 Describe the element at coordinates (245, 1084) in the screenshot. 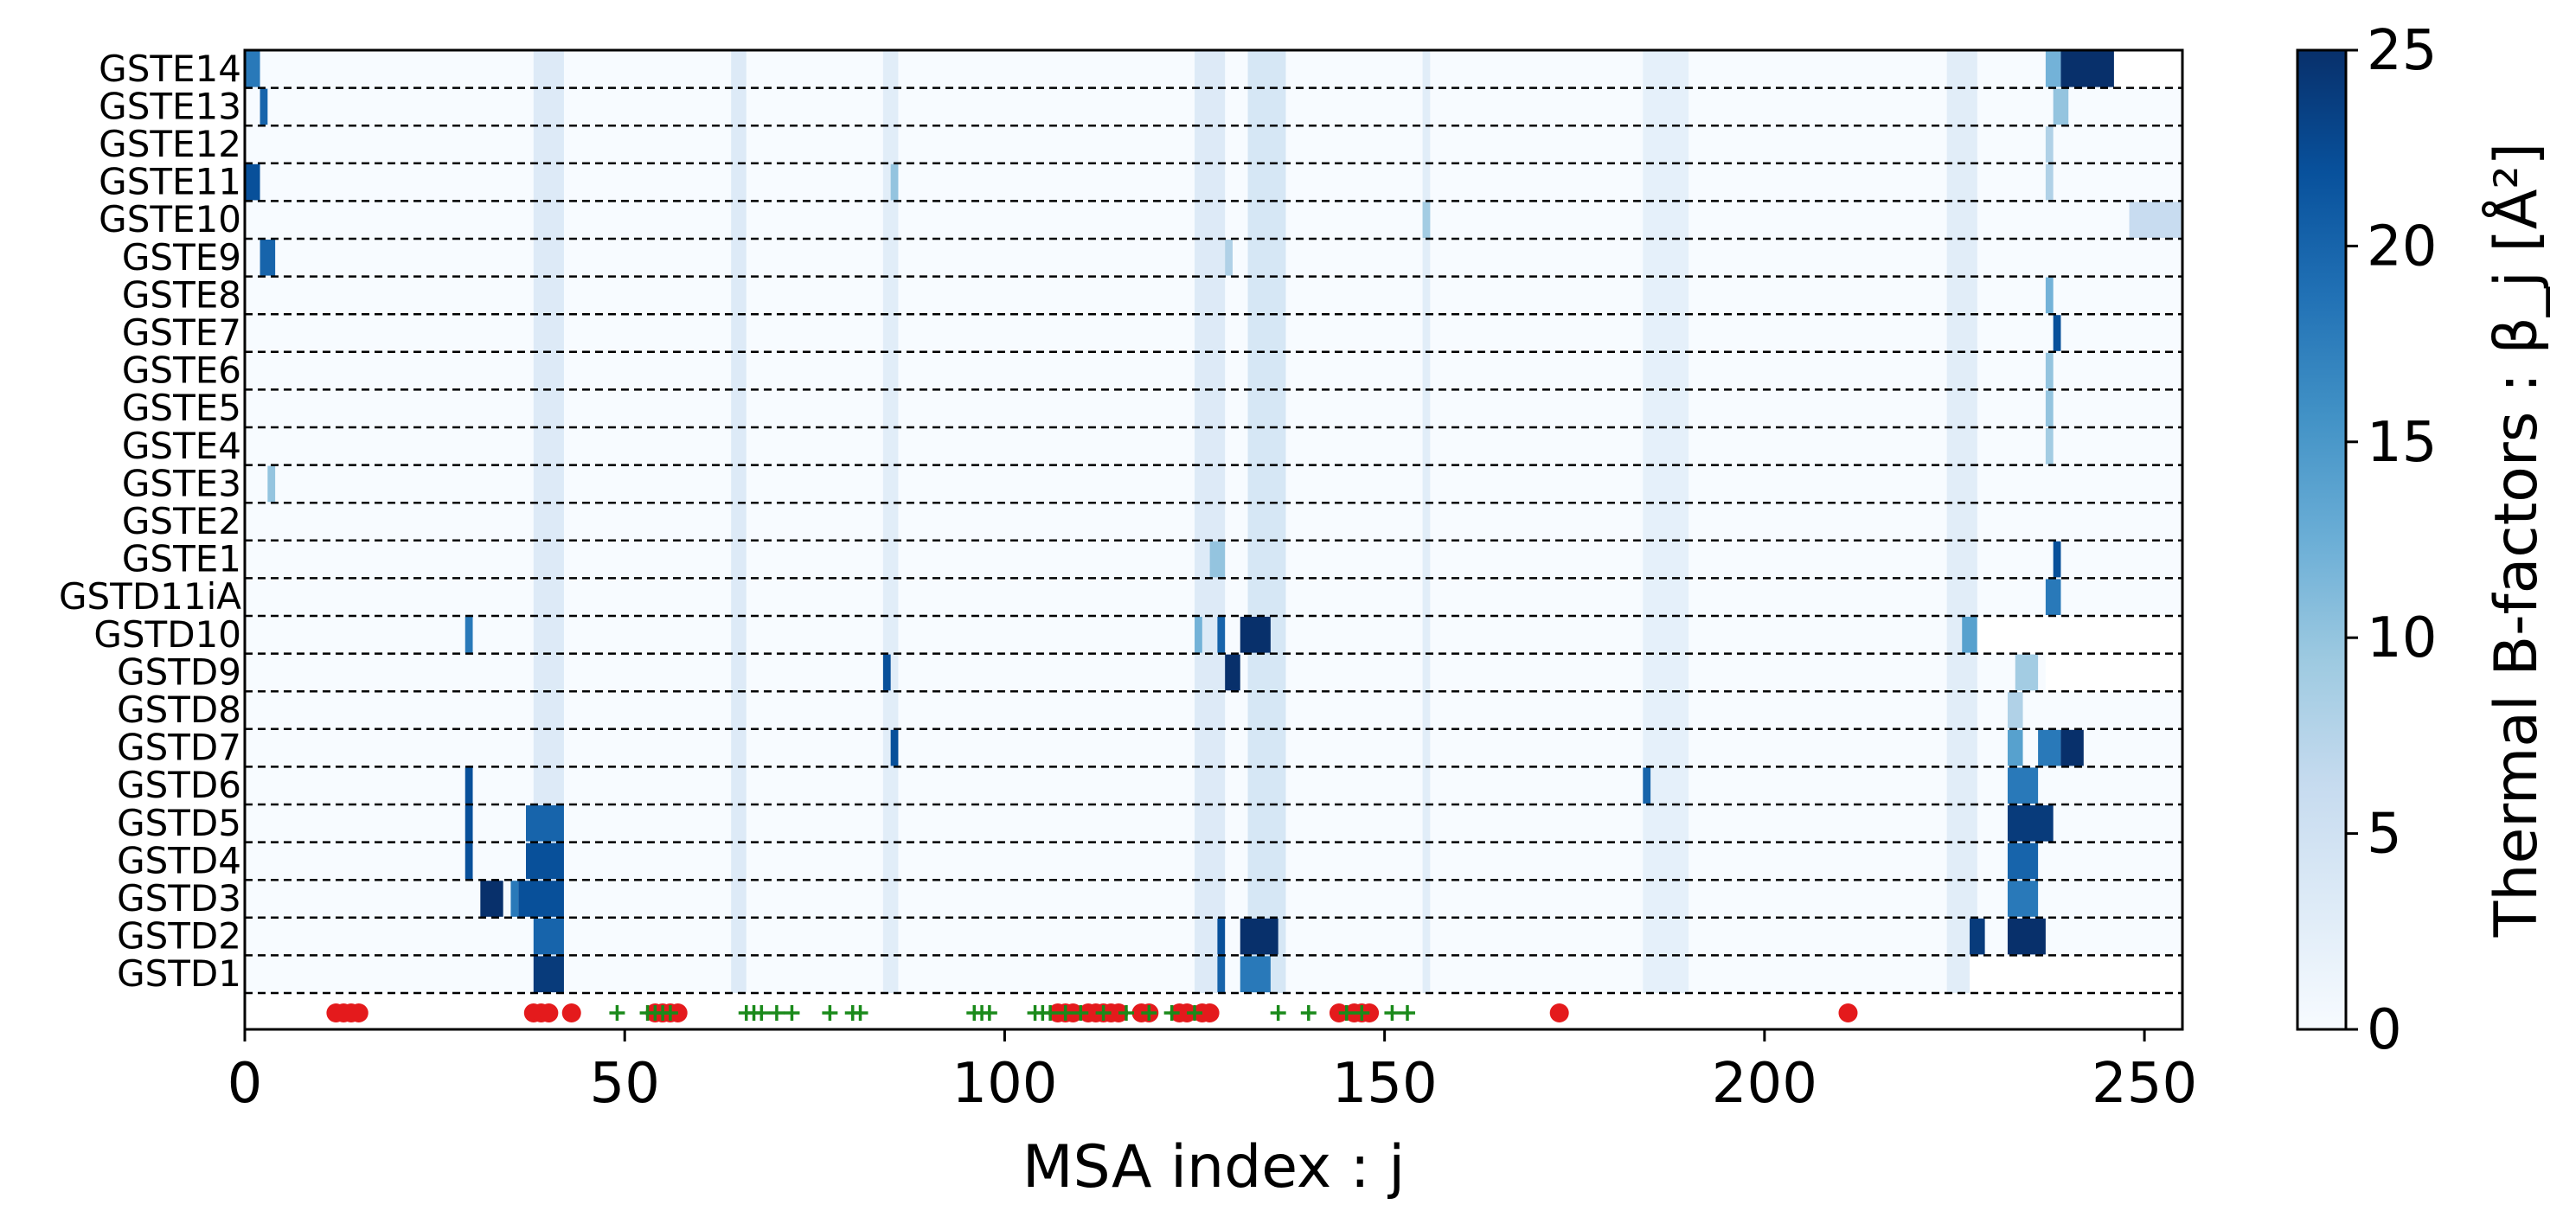

I see `x-tick-label: 0` at that location.